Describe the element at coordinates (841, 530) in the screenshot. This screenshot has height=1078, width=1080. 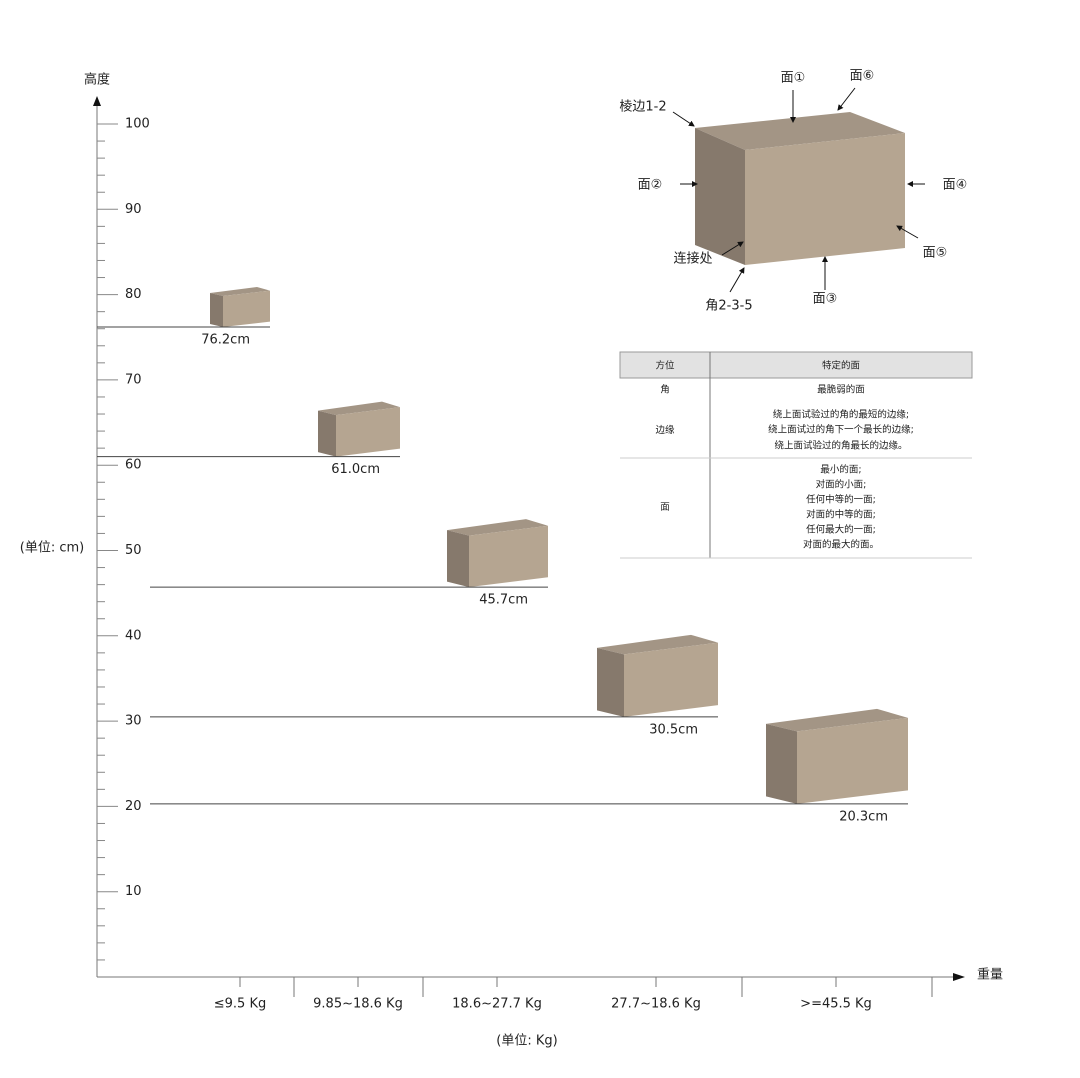
I see `table-cell: 任何最大的一面;` at that location.